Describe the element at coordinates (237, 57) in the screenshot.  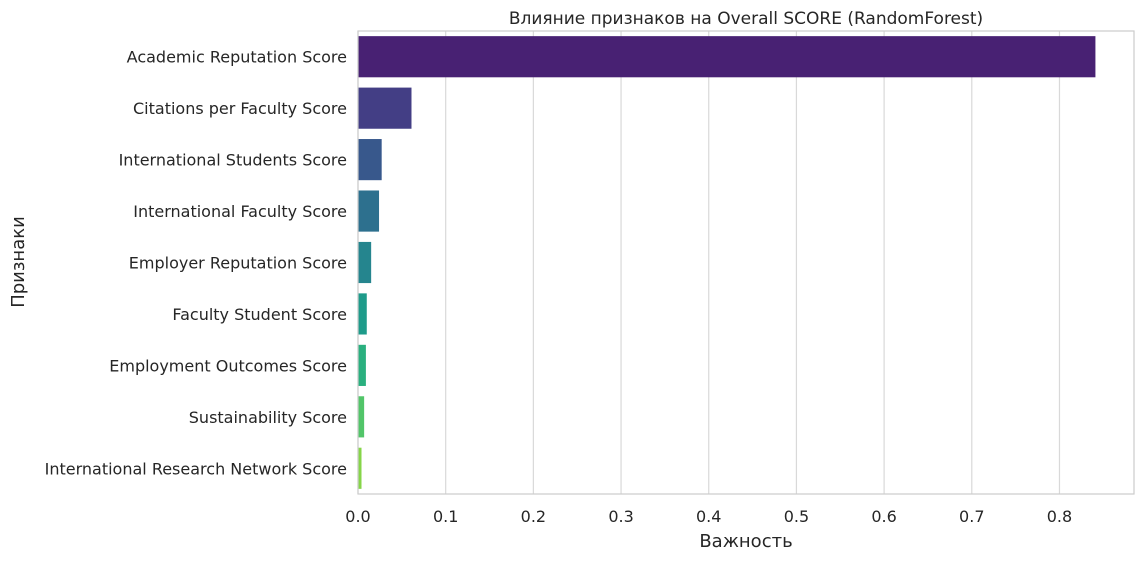
I see `y-tick-label: Academic Reputation Score` at that location.